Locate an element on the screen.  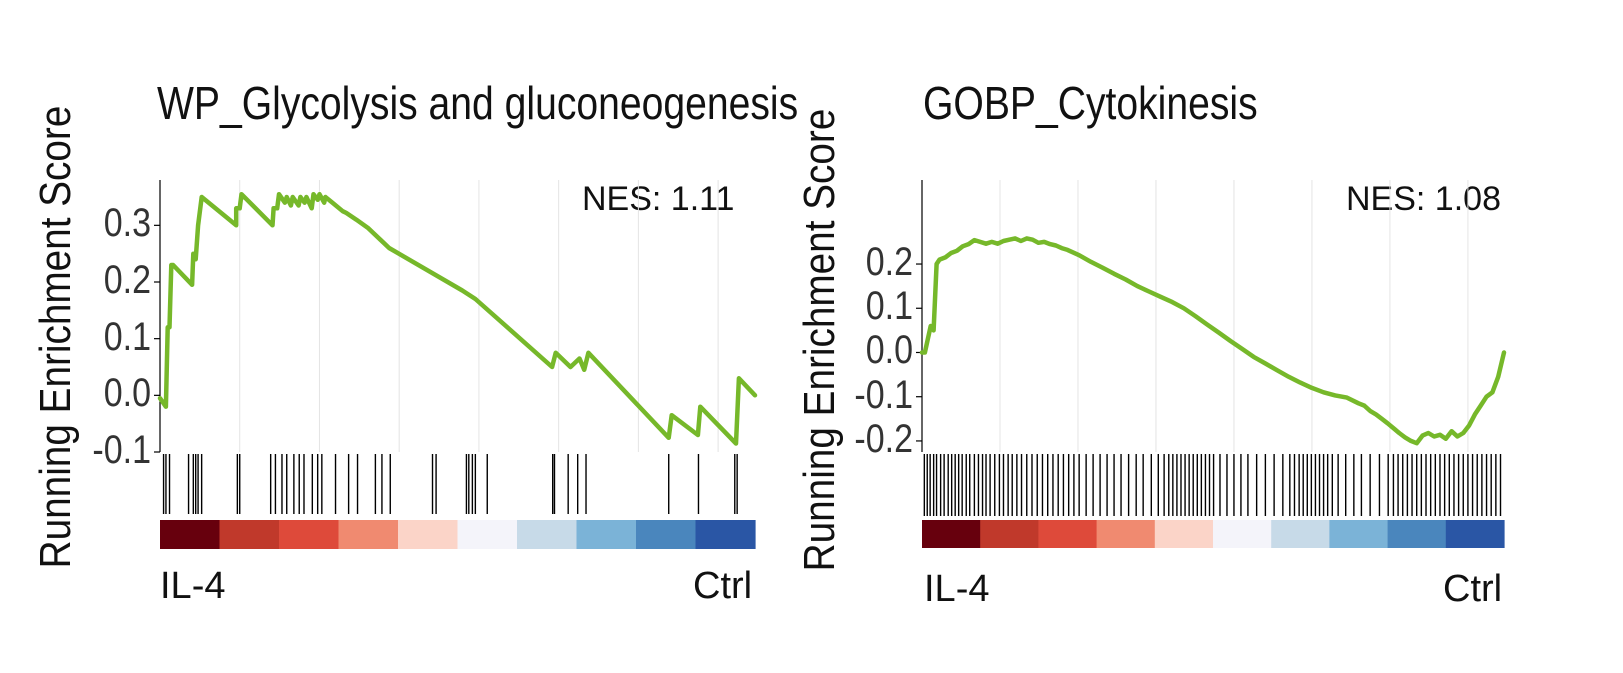
nes-annotation: NES: 1.08 is located at coordinates (1423, 199).